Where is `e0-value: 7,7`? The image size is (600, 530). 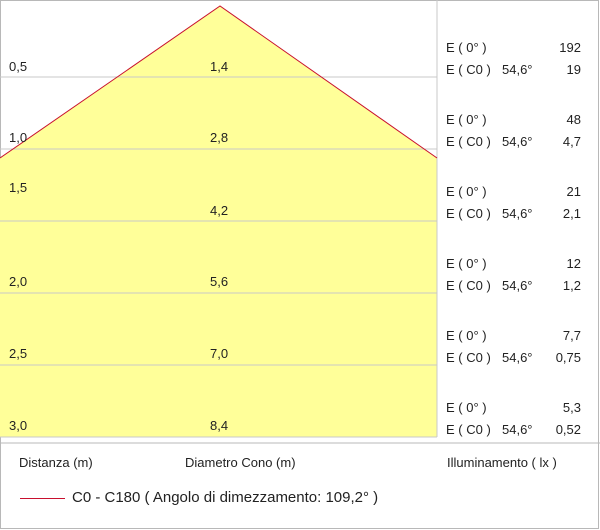 e0-value: 7,7 is located at coordinates (571, 335).